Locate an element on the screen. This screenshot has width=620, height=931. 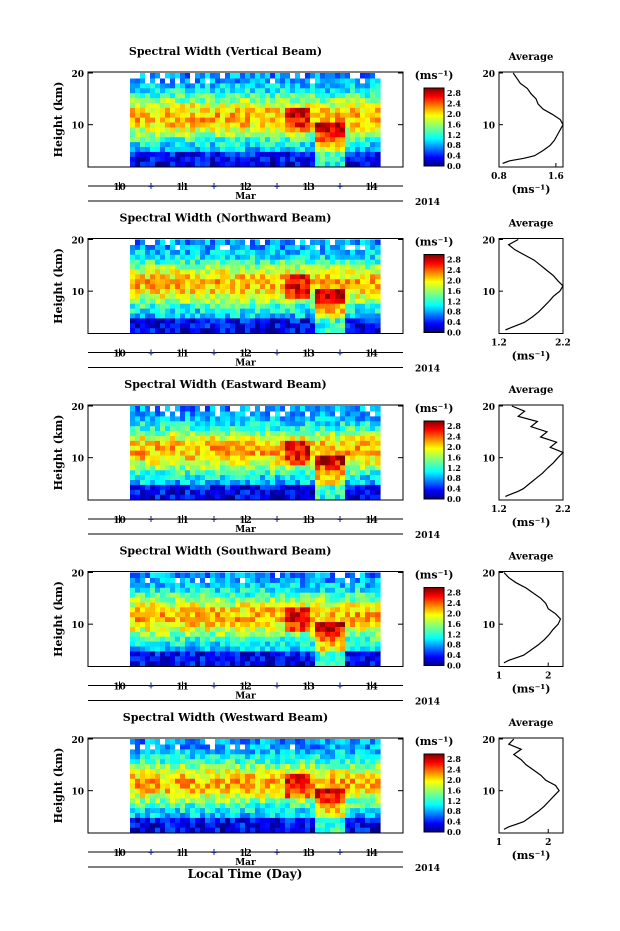
colorbar-tick-label: 1.2 is located at coordinates (454, 301).